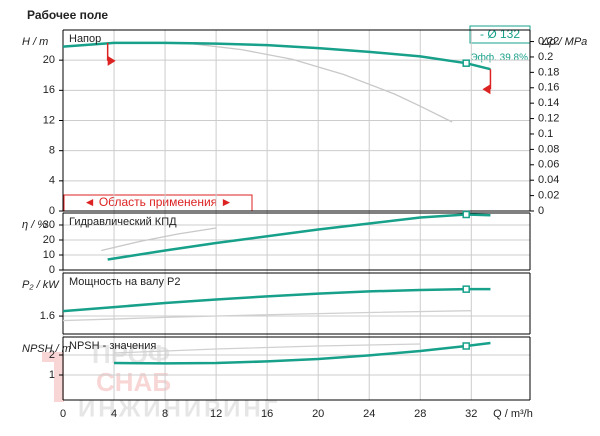  Describe the element at coordinates (548, 149) in the screenshot. I see `y2-tick-label: 0.08` at that location.